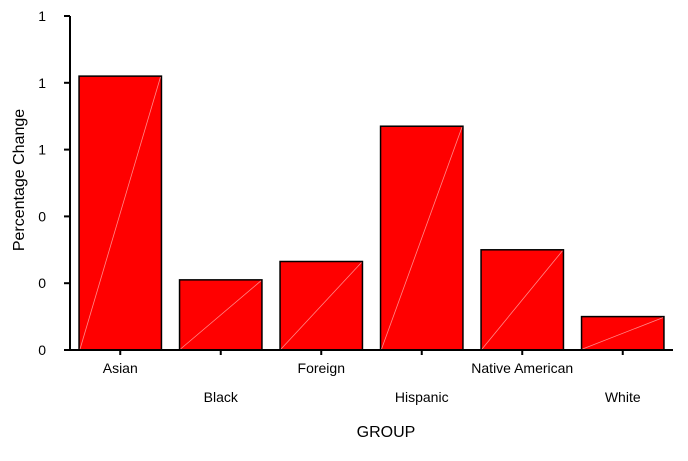 The height and width of the screenshot is (461, 688). Describe the element at coordinates (54, 183) in the screenshot. I see `y-ticks-group: 0 0 0 1 1 1` at that location.